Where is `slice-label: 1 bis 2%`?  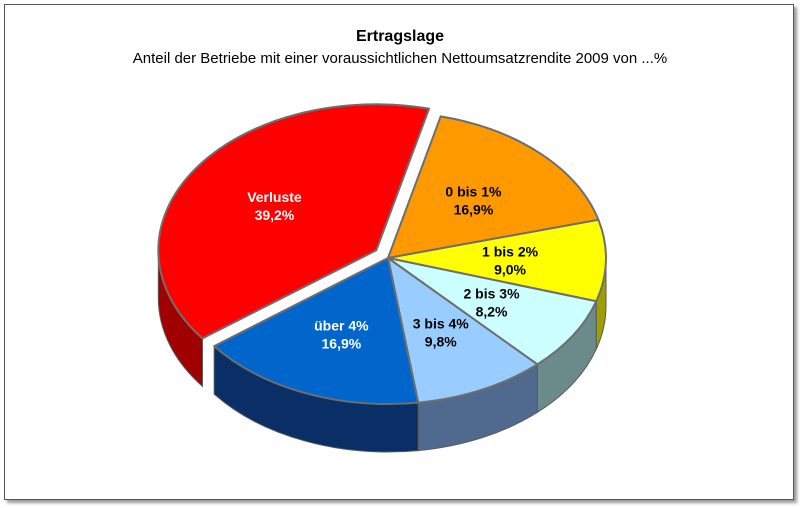 slice-label: 1 bis 2% is located at coordinates (510, 251).